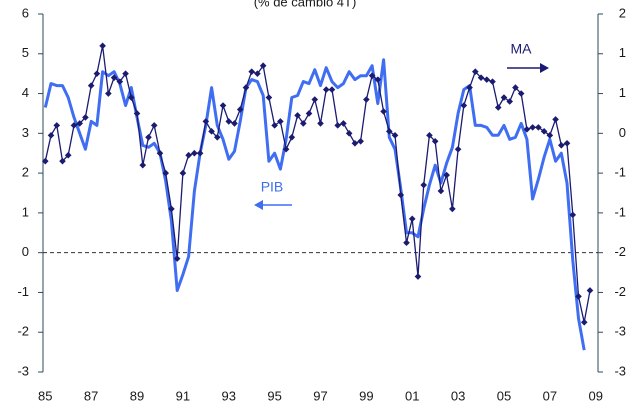 The image size is (632, 410). I want to click on annotation-arrowhead, so click(544, 68).